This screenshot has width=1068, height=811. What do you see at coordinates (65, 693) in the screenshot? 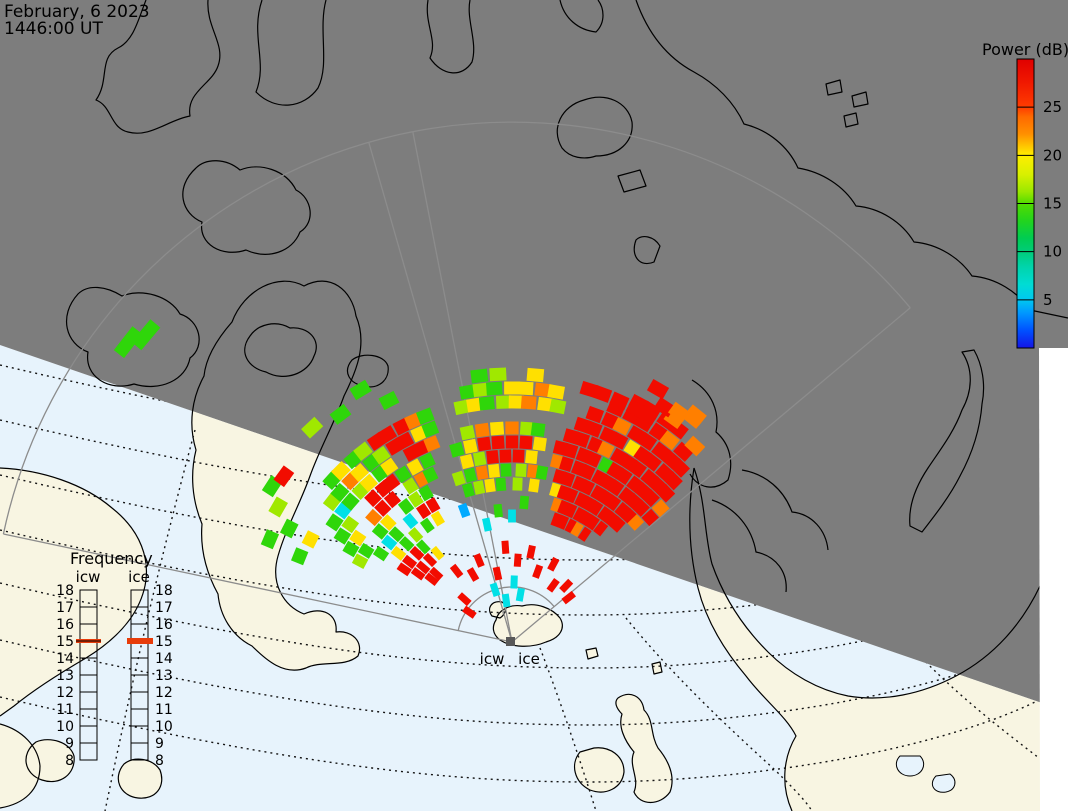
I see `frequency-tick-label-left: 12` at bounding box center [65, 693].